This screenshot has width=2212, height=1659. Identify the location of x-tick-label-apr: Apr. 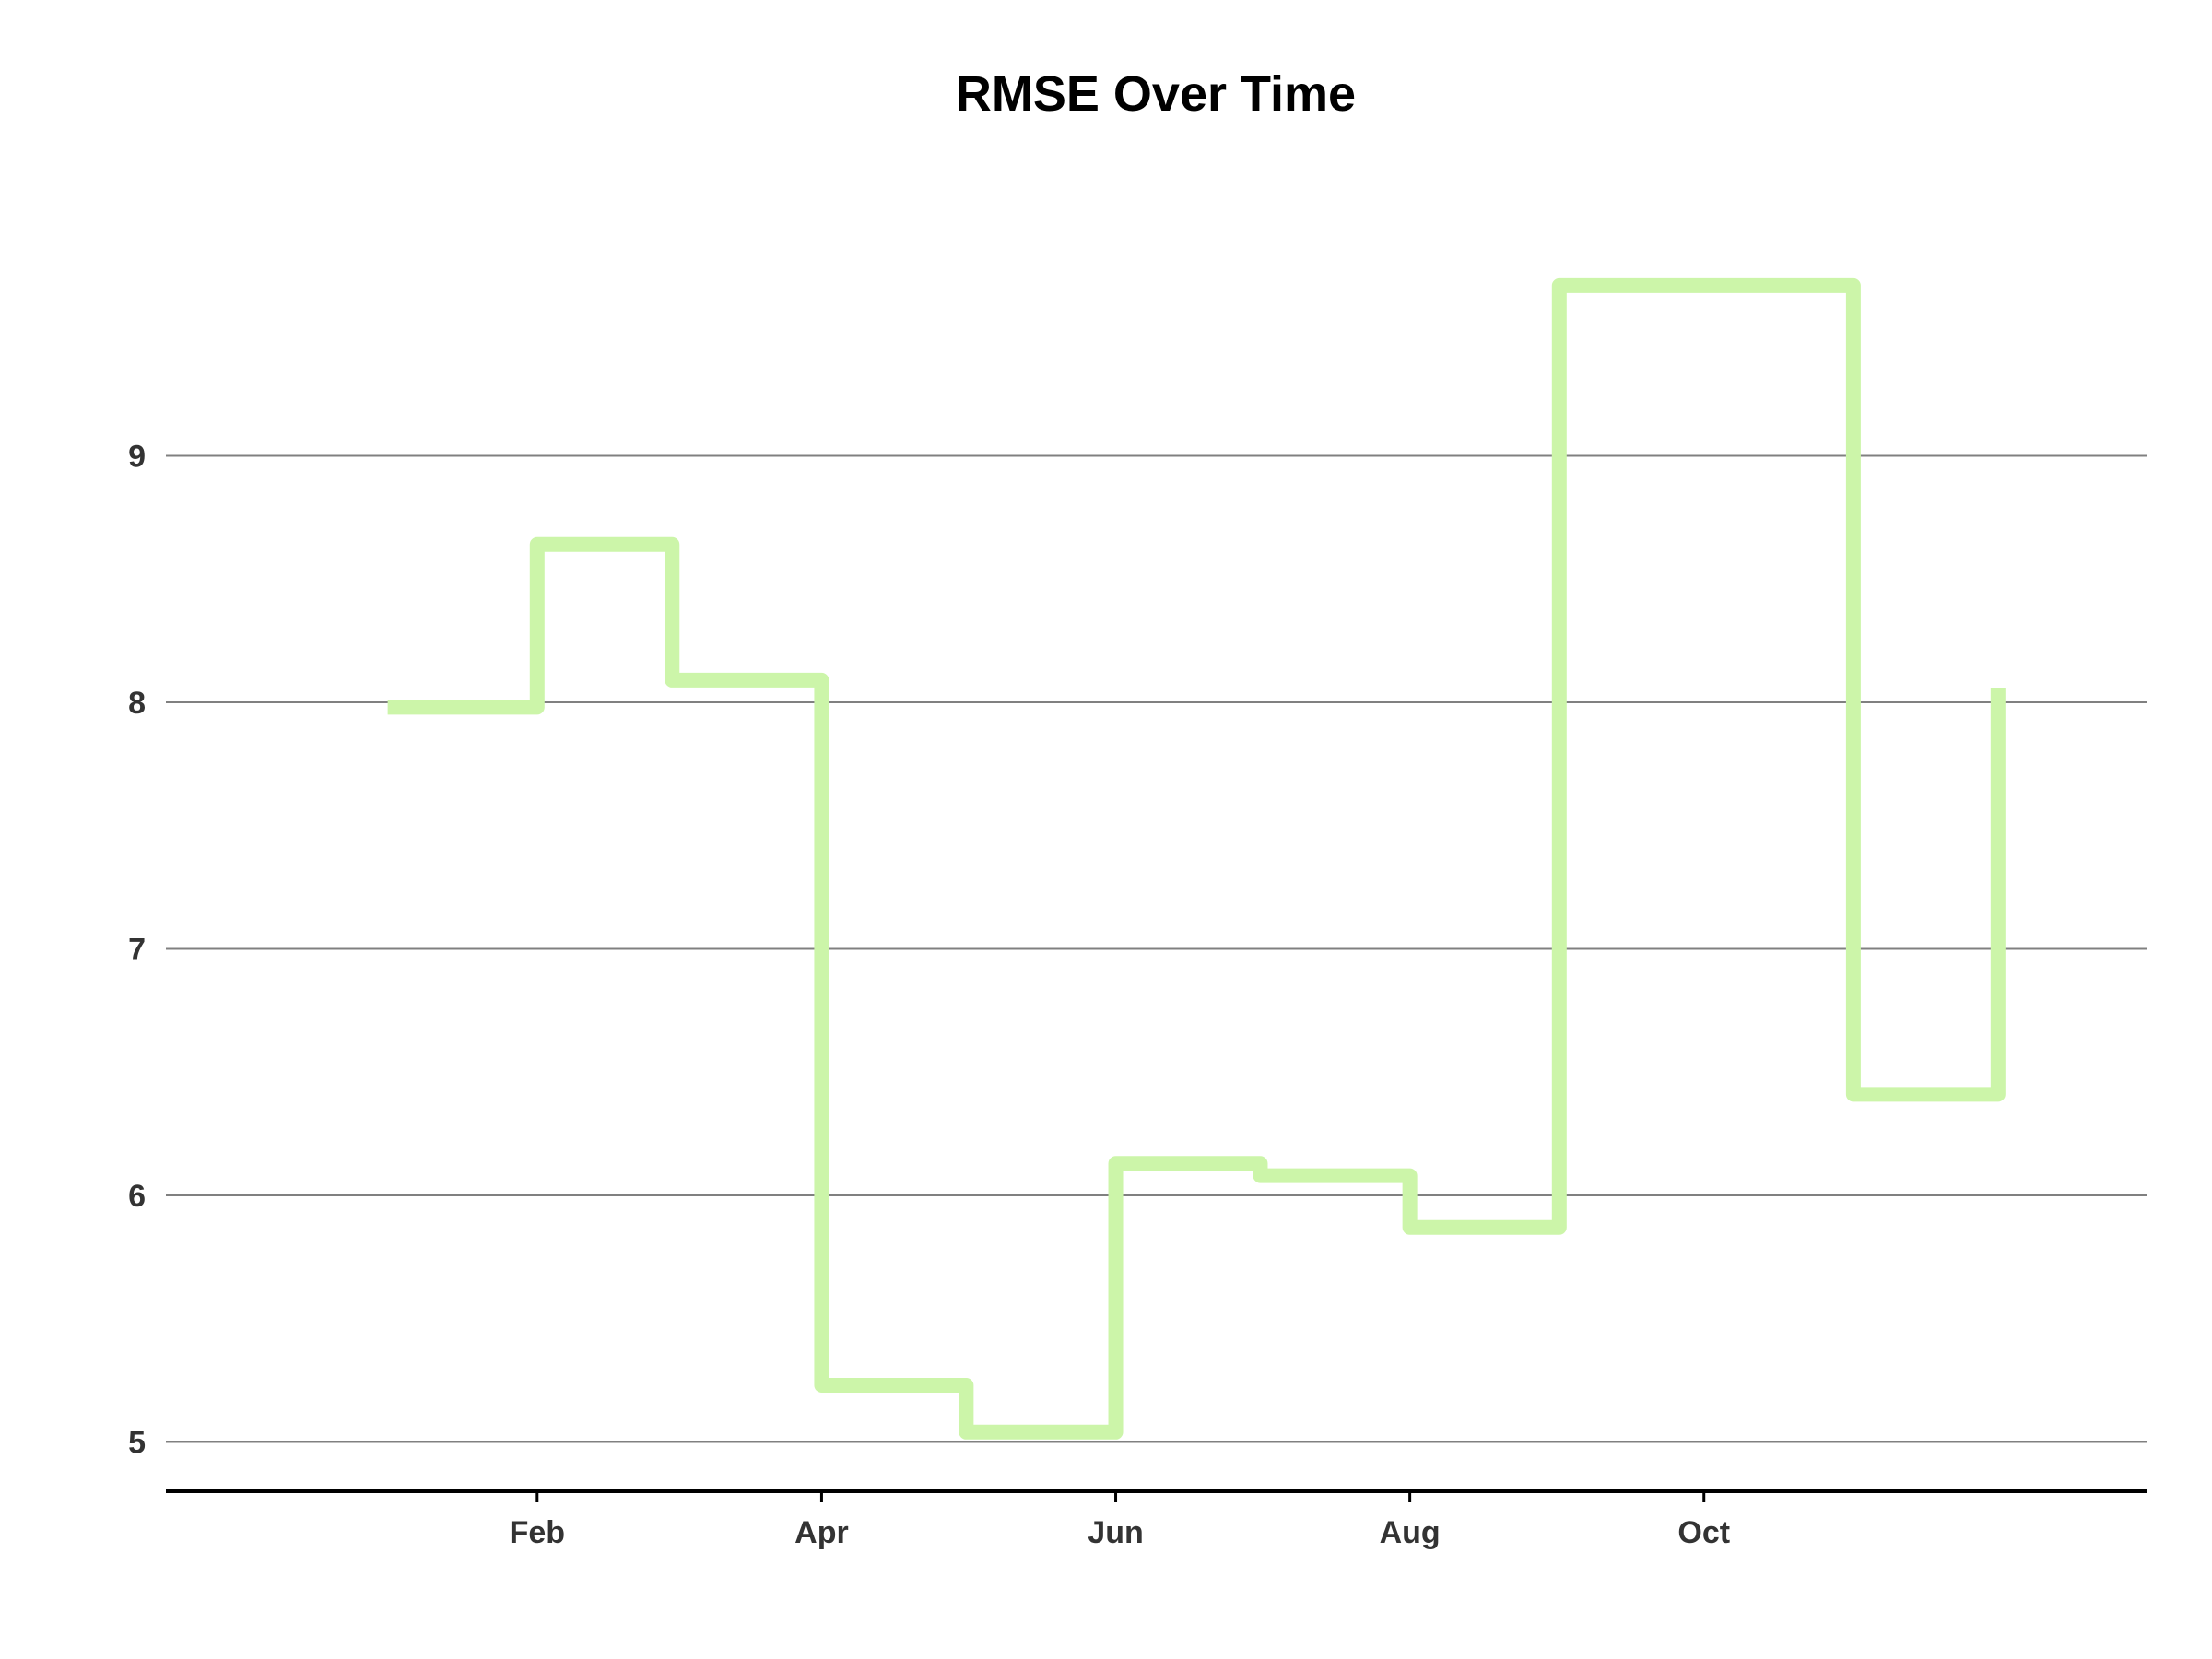
(821, 1532).